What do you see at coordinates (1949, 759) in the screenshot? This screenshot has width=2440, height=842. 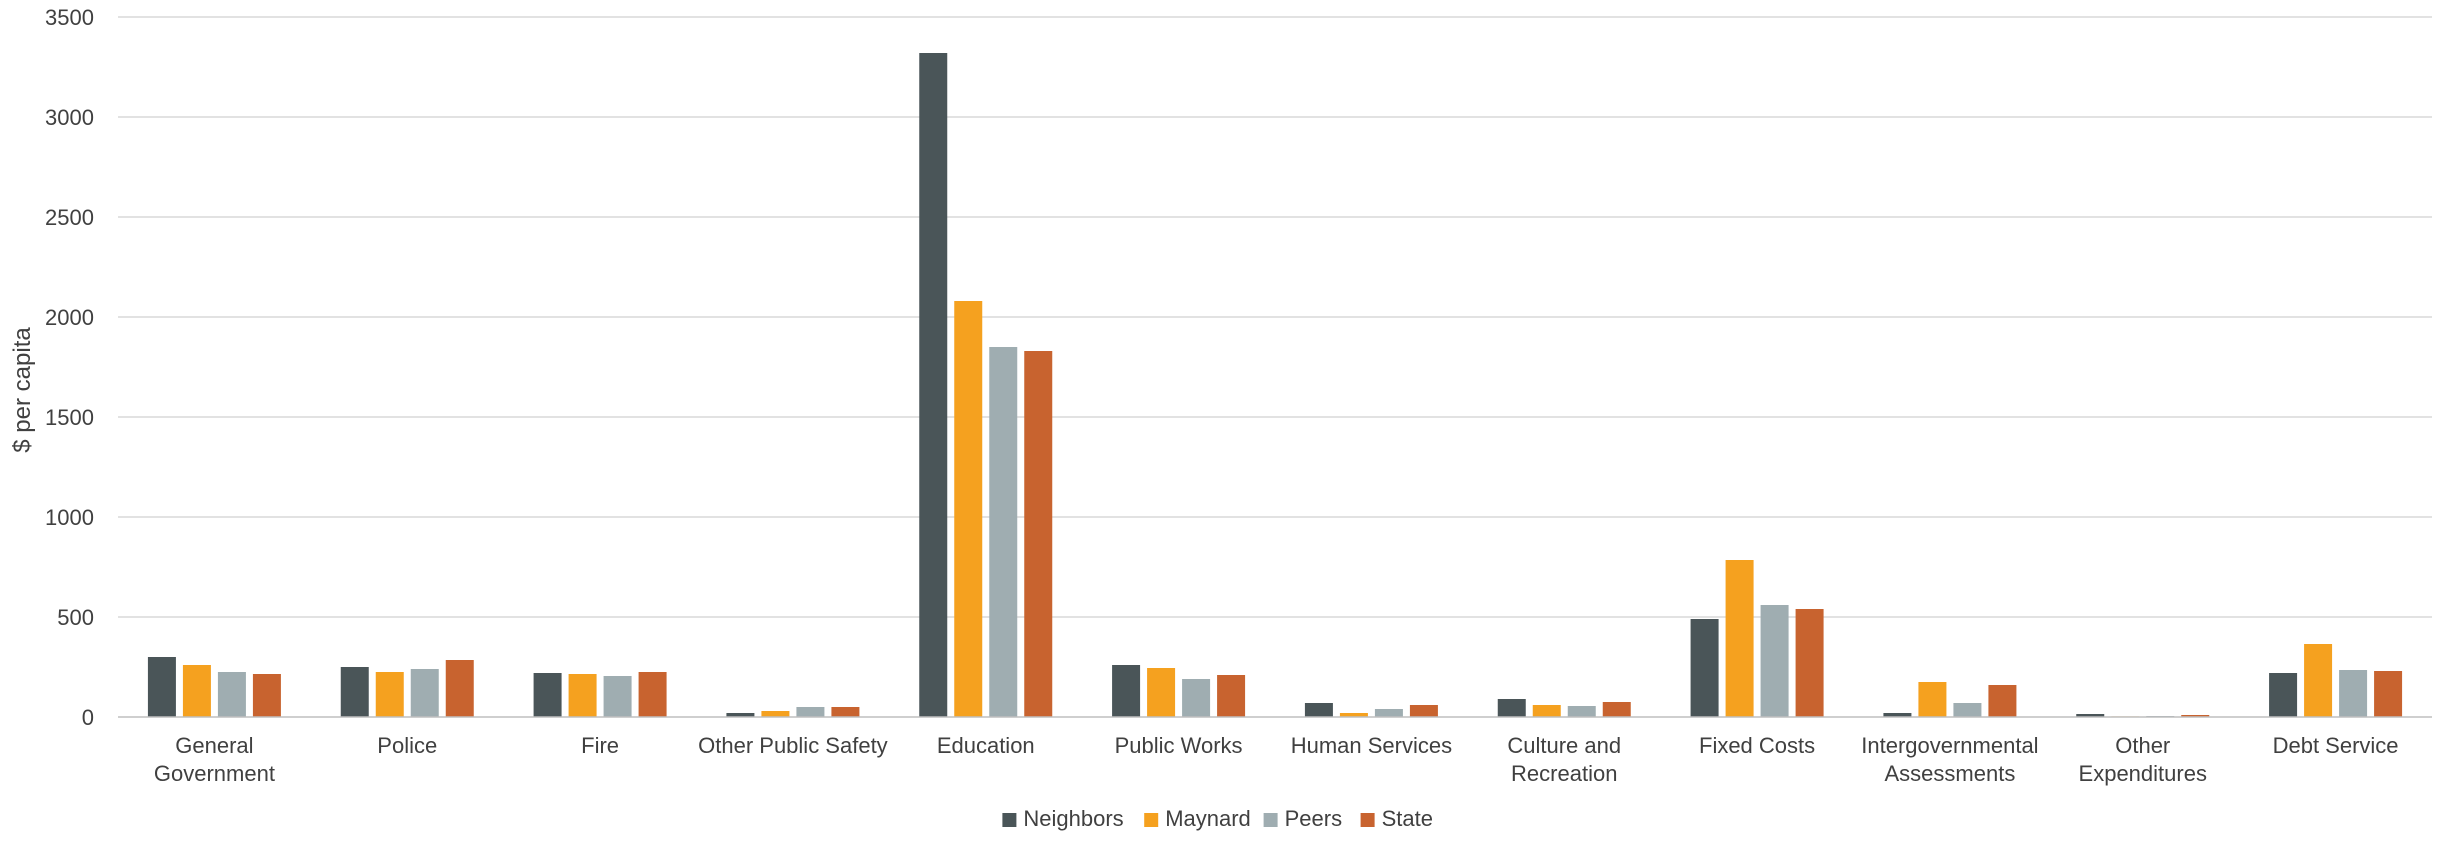 I see `x-tick-label: Intergovernmental Assessments` at bounding box center [1949, 759].